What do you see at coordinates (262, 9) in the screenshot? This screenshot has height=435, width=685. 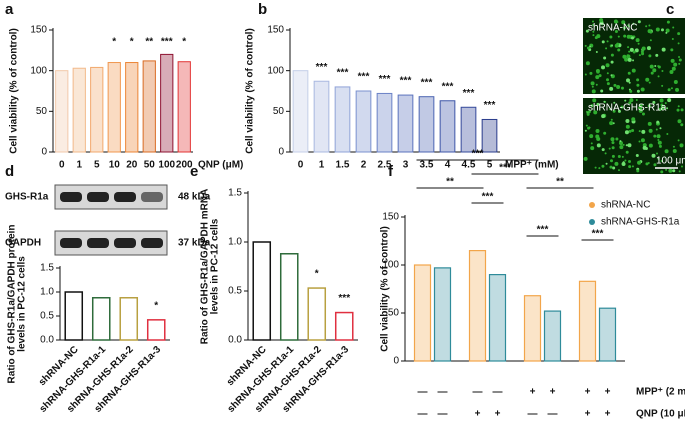 I see `panel-label: b` at bounding box center [262, 9].